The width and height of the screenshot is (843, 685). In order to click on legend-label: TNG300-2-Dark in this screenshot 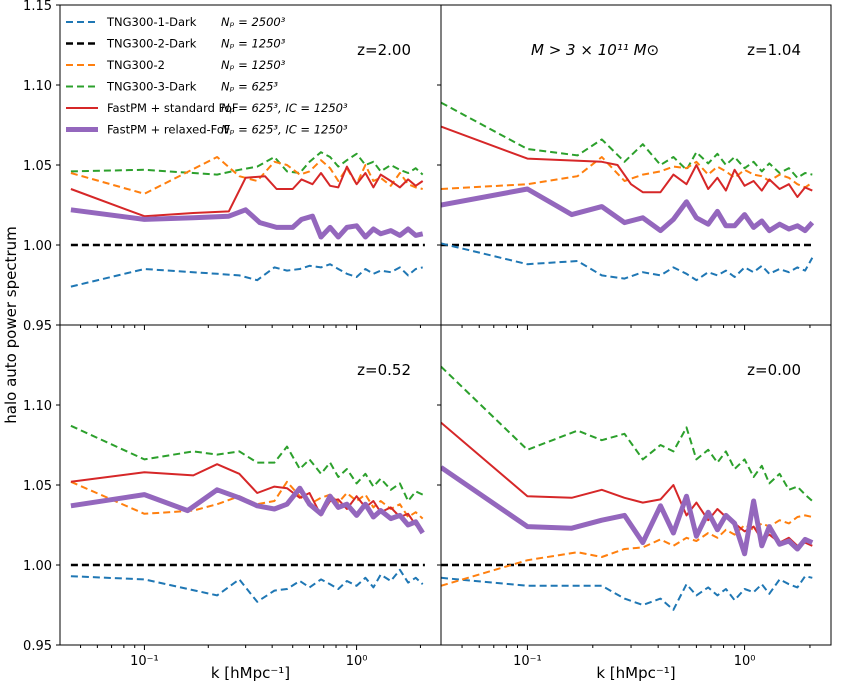, I will do `click(151, 44)`.